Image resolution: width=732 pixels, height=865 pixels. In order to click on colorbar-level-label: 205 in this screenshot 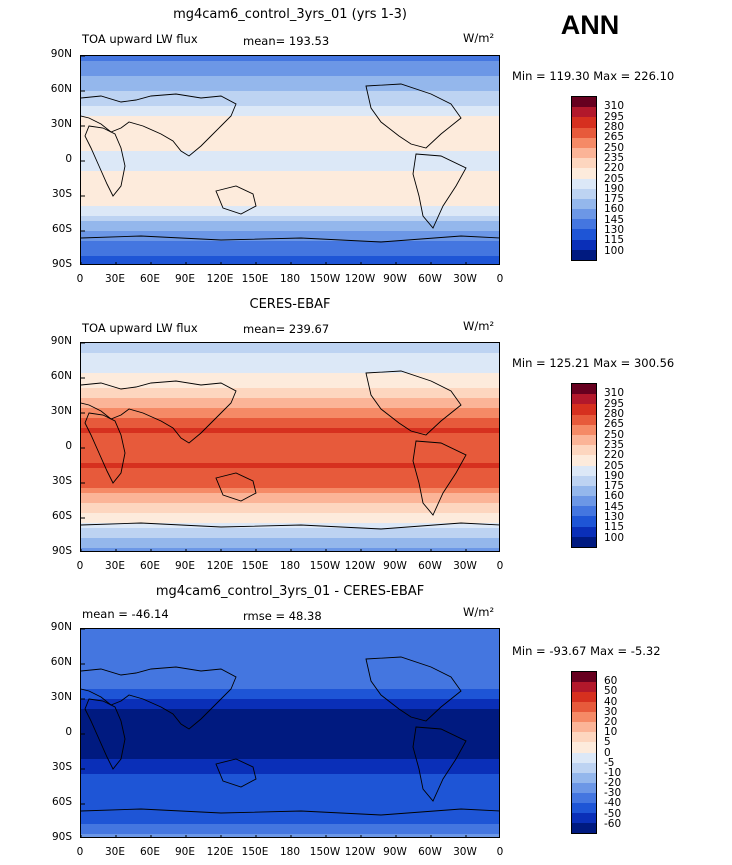, I will do `click(614, 178)`.